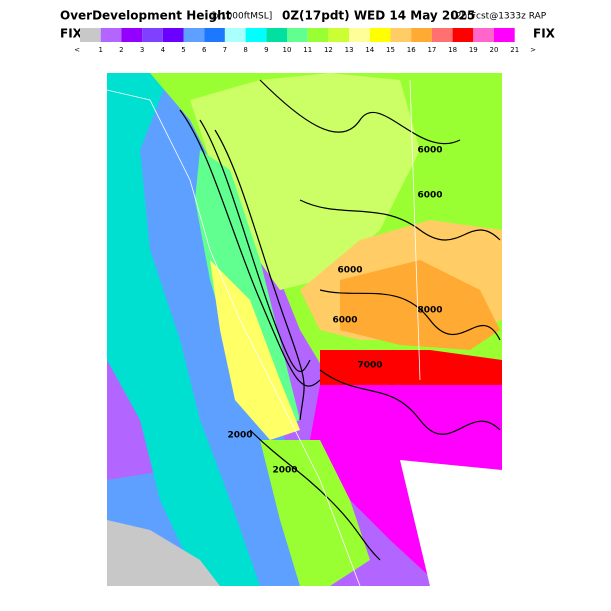  Describe the element at coordinates (121, 50) in the screenshot. I see `legend-label: 2` at that location.